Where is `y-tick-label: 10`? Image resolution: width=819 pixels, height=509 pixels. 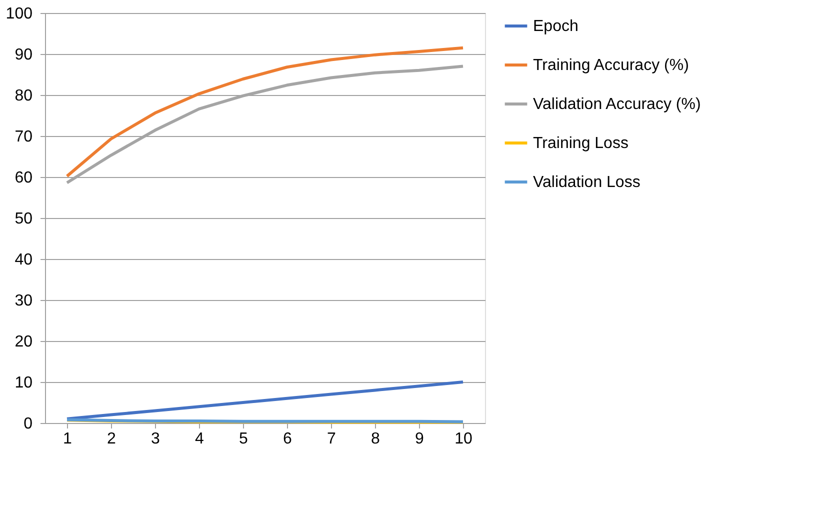
y-tick-label: 10 is located at coordinates (23, 383).